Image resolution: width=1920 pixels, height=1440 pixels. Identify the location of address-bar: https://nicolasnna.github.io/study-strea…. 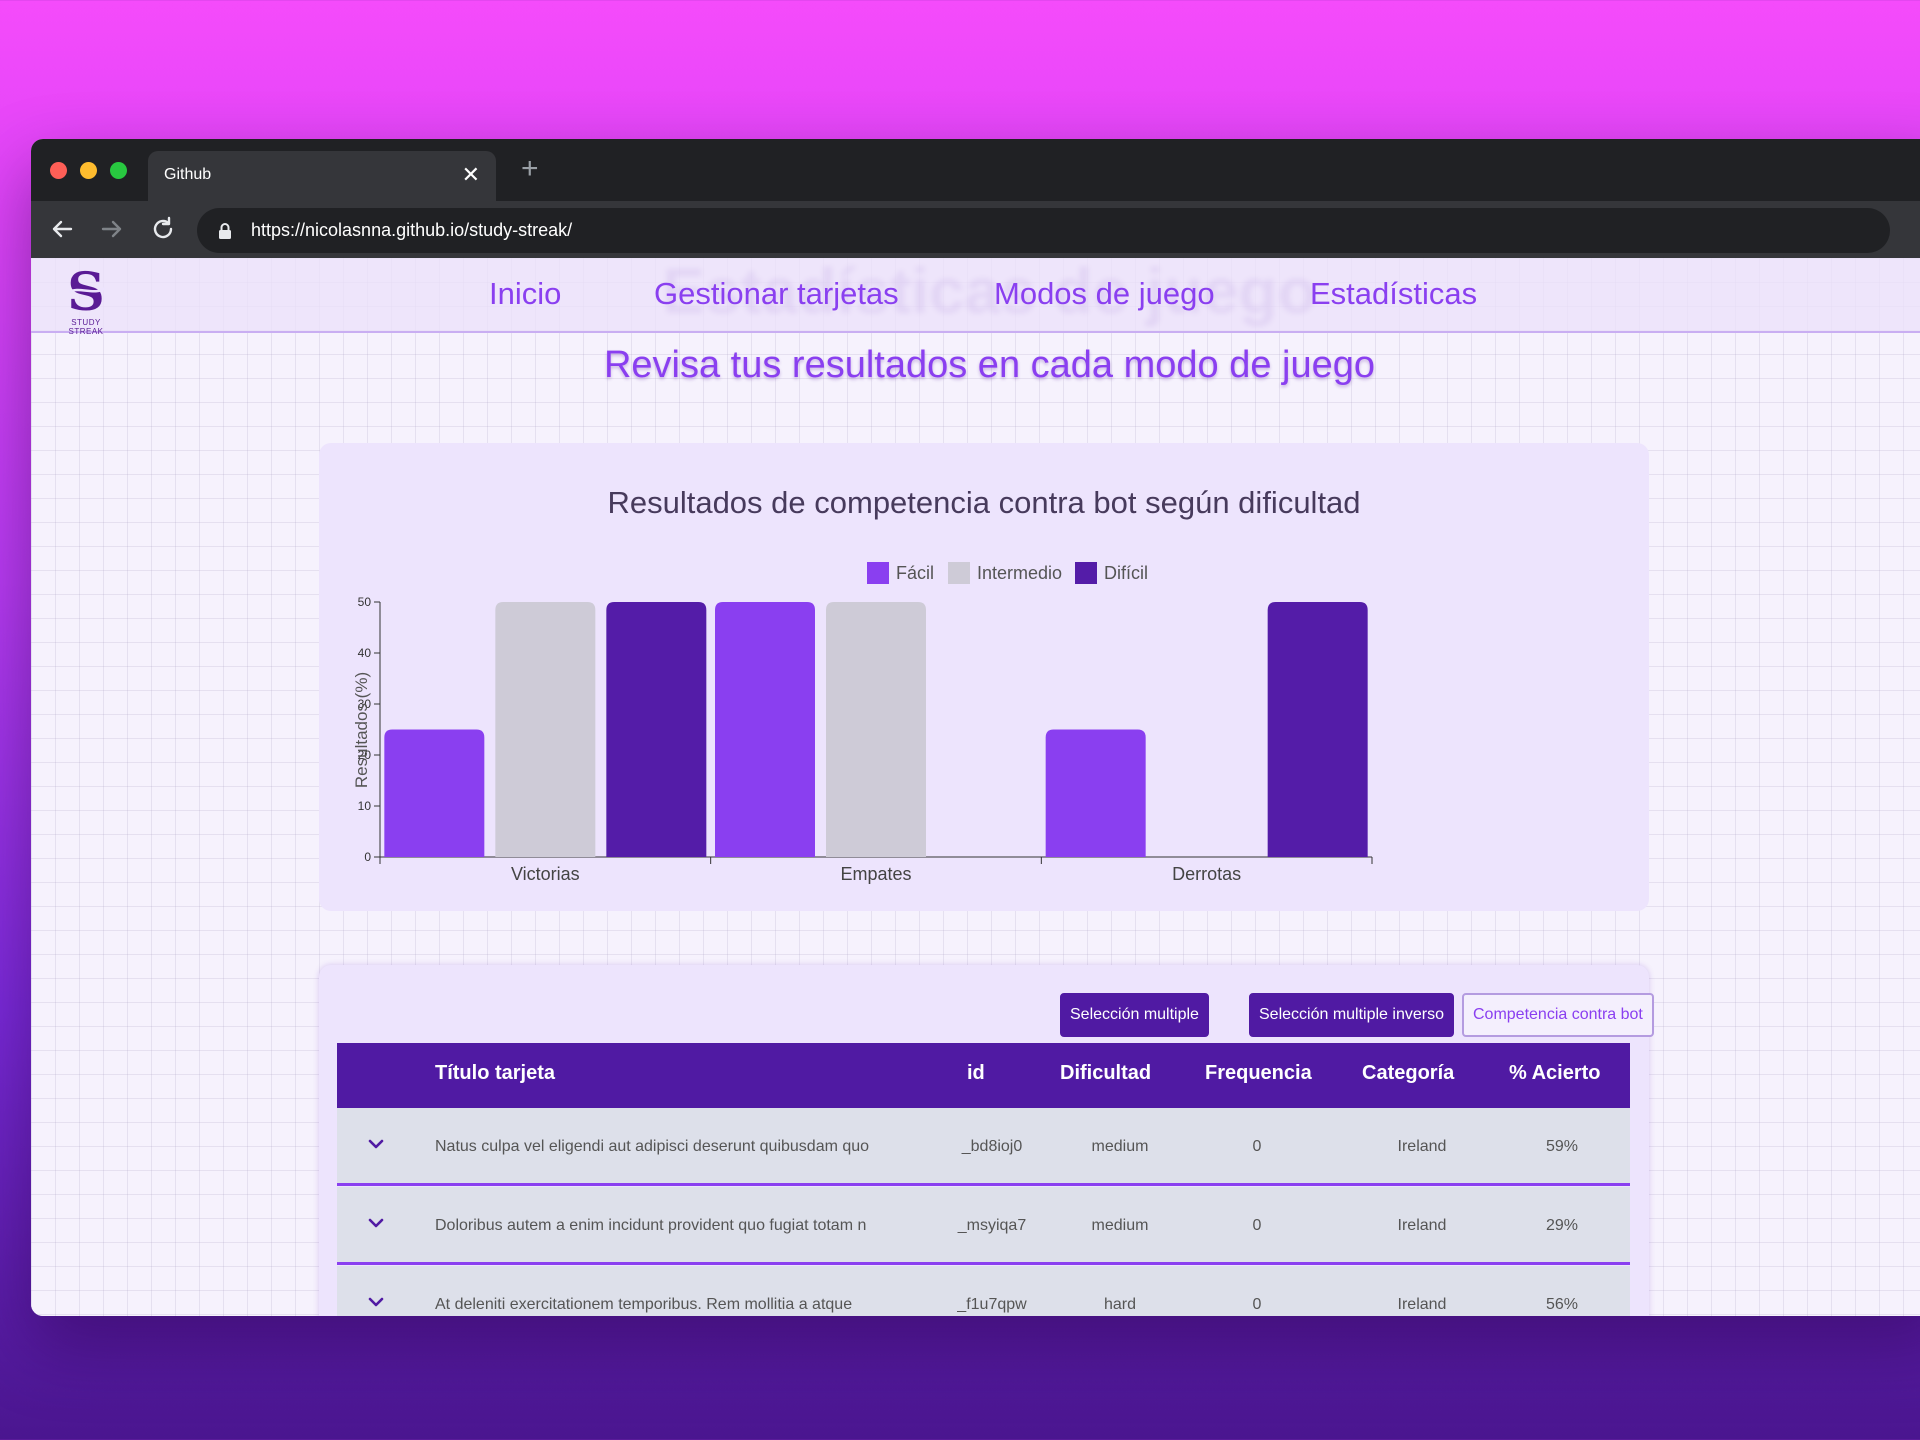
(975, 229).